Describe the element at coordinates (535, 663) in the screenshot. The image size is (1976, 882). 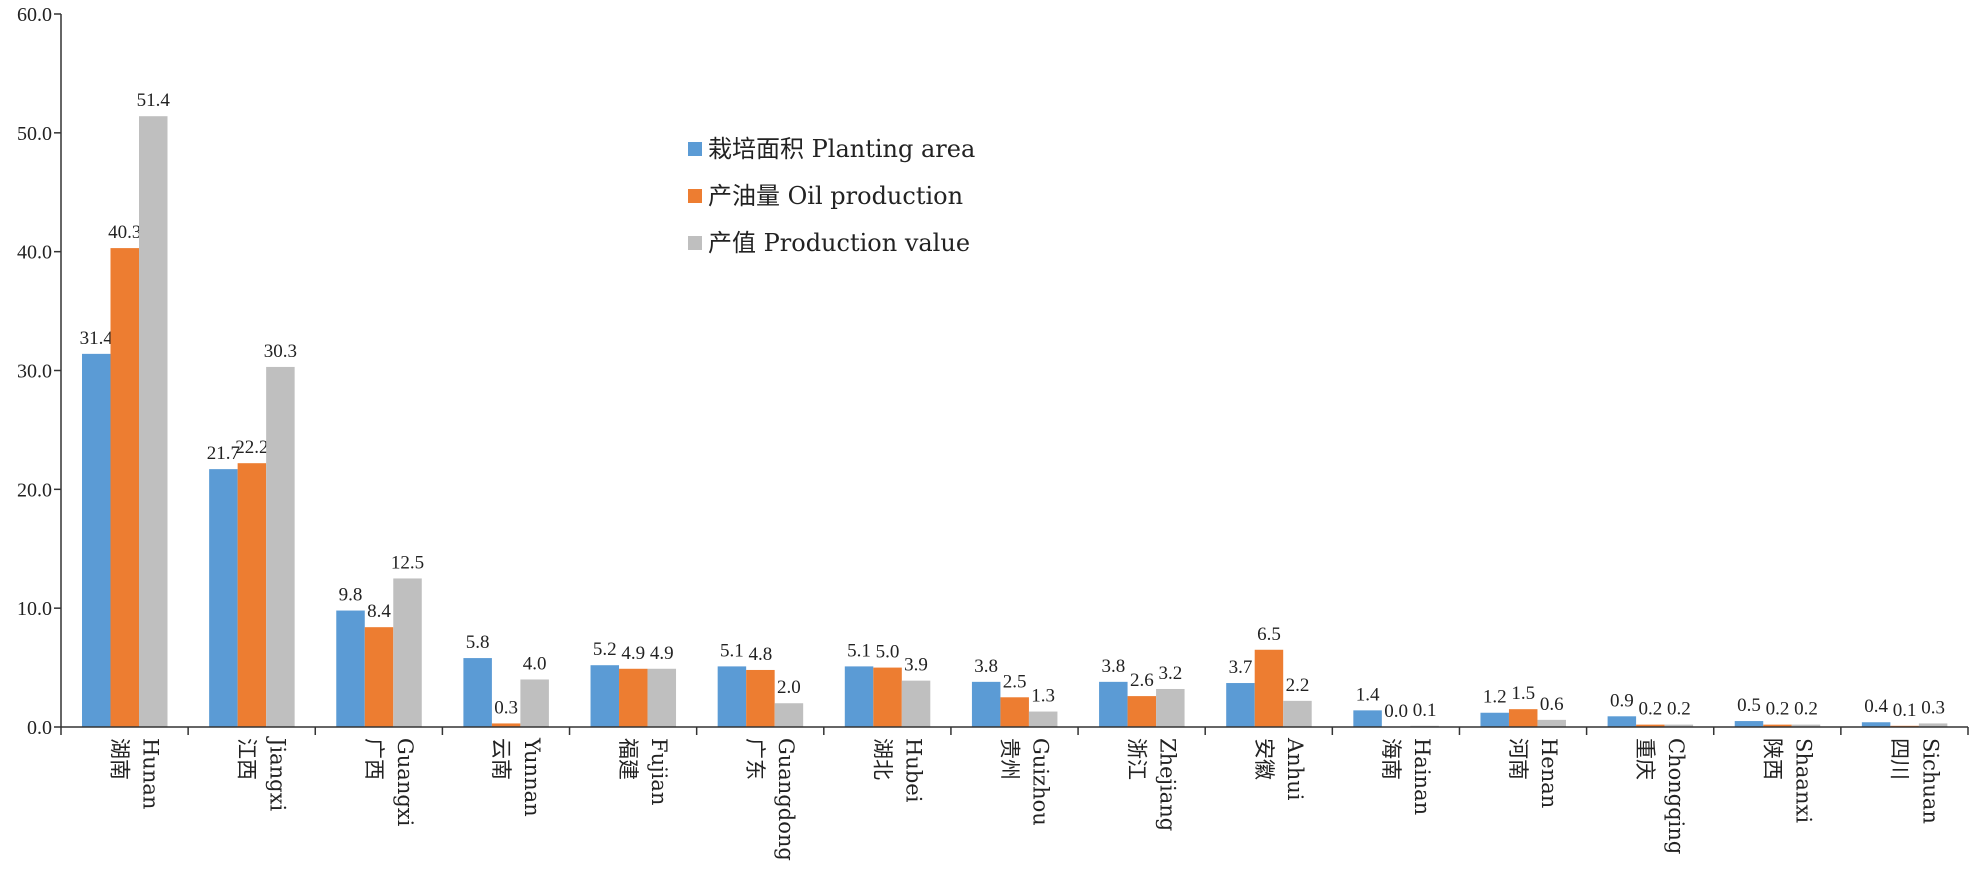
I see `data-label: 4.0` at that location.